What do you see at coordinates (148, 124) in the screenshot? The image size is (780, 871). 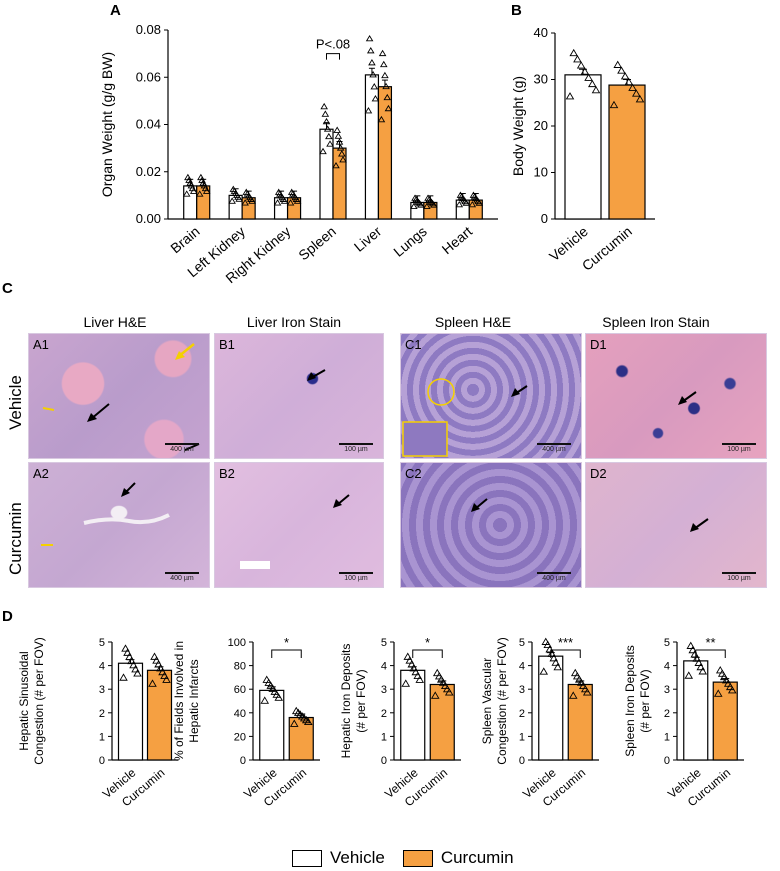 I see `y-tick-label: 0.04` at bounding box center [148, 124].